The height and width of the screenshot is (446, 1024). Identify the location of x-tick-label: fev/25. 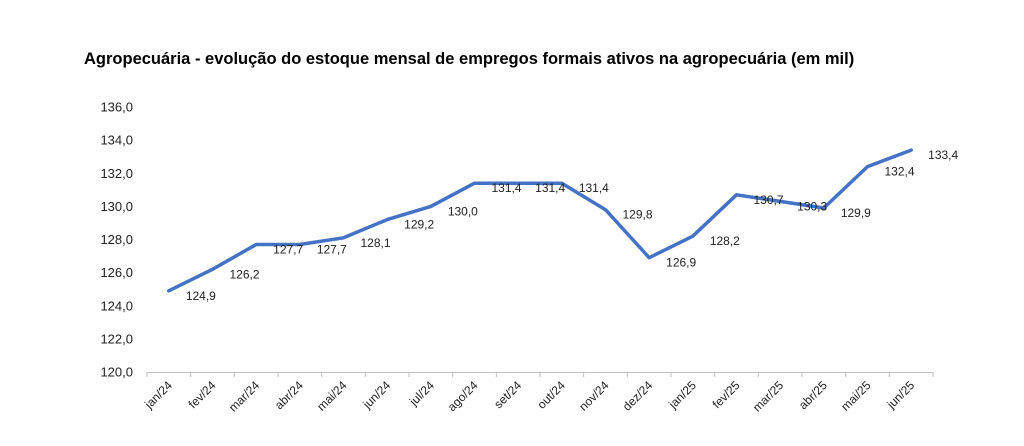
(726, 394).